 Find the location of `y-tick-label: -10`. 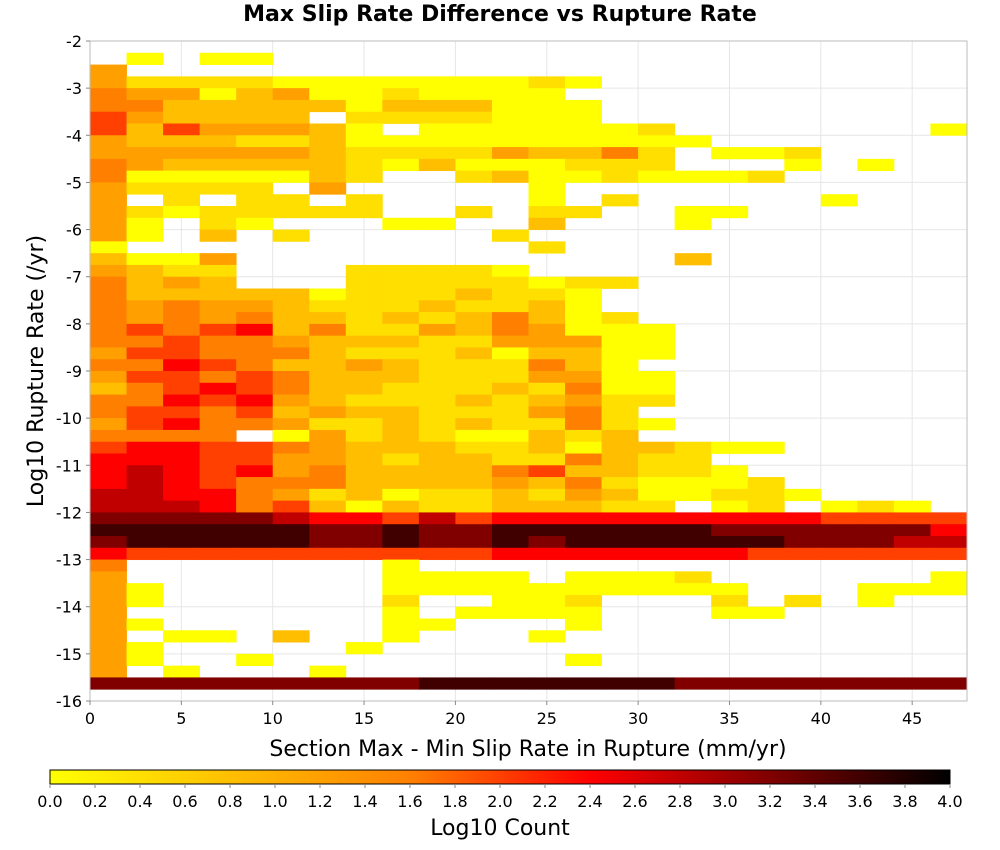

y-tick-label: -10 is located at coordinates (69, 418).